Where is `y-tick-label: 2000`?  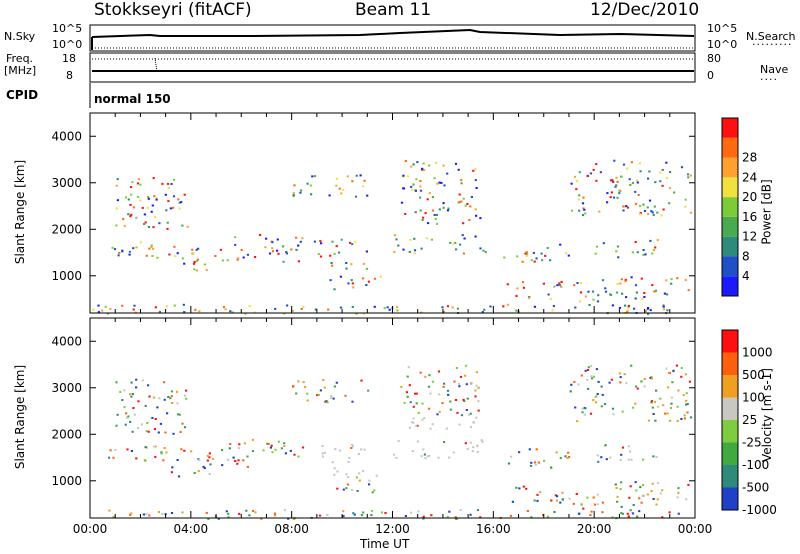 y-tick-label: 2000 is located at coordinates (66, 434).